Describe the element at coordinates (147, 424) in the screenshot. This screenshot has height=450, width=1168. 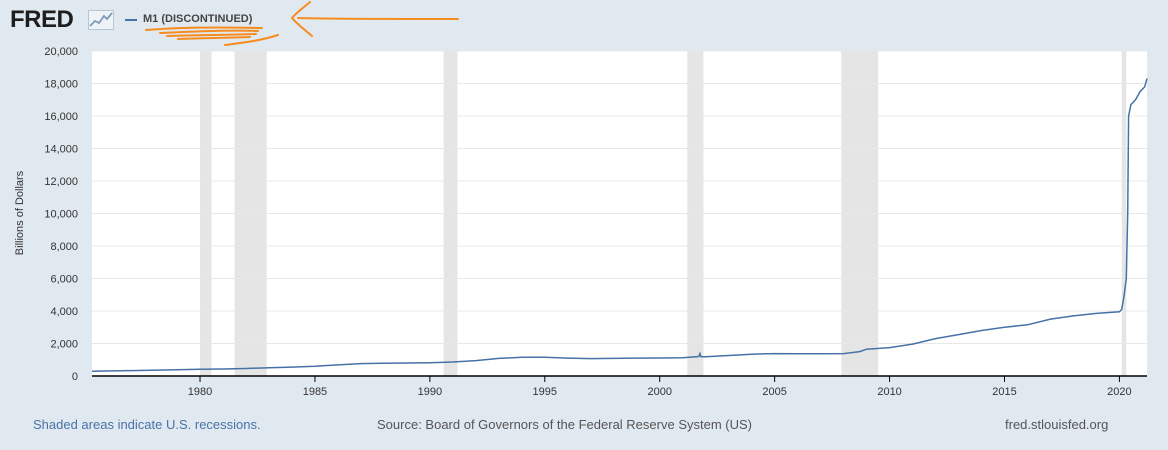
I see `recession-note-link: Shaded areas indicate U.S. recessions.` at that location.